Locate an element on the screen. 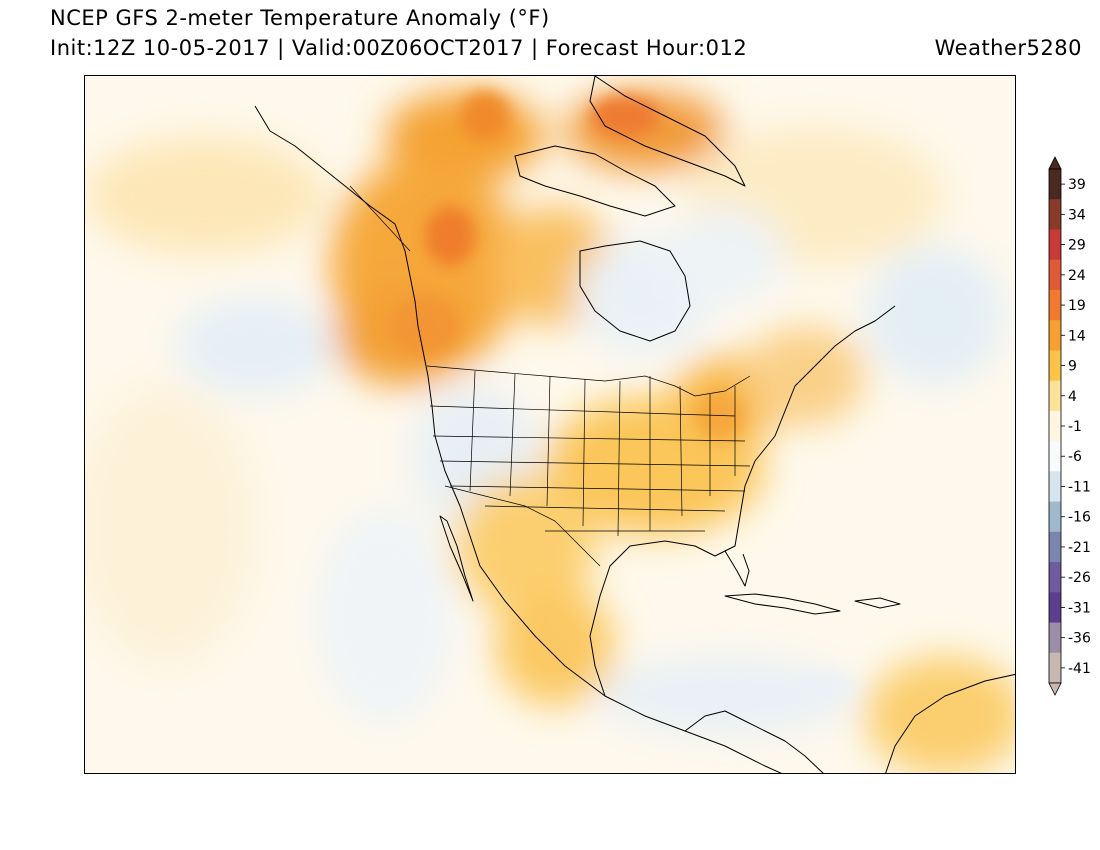 Image resolution: width=1100 pixels, height=850 pixels. anomaly-patch-south-america is located at coordinates (940, 714).